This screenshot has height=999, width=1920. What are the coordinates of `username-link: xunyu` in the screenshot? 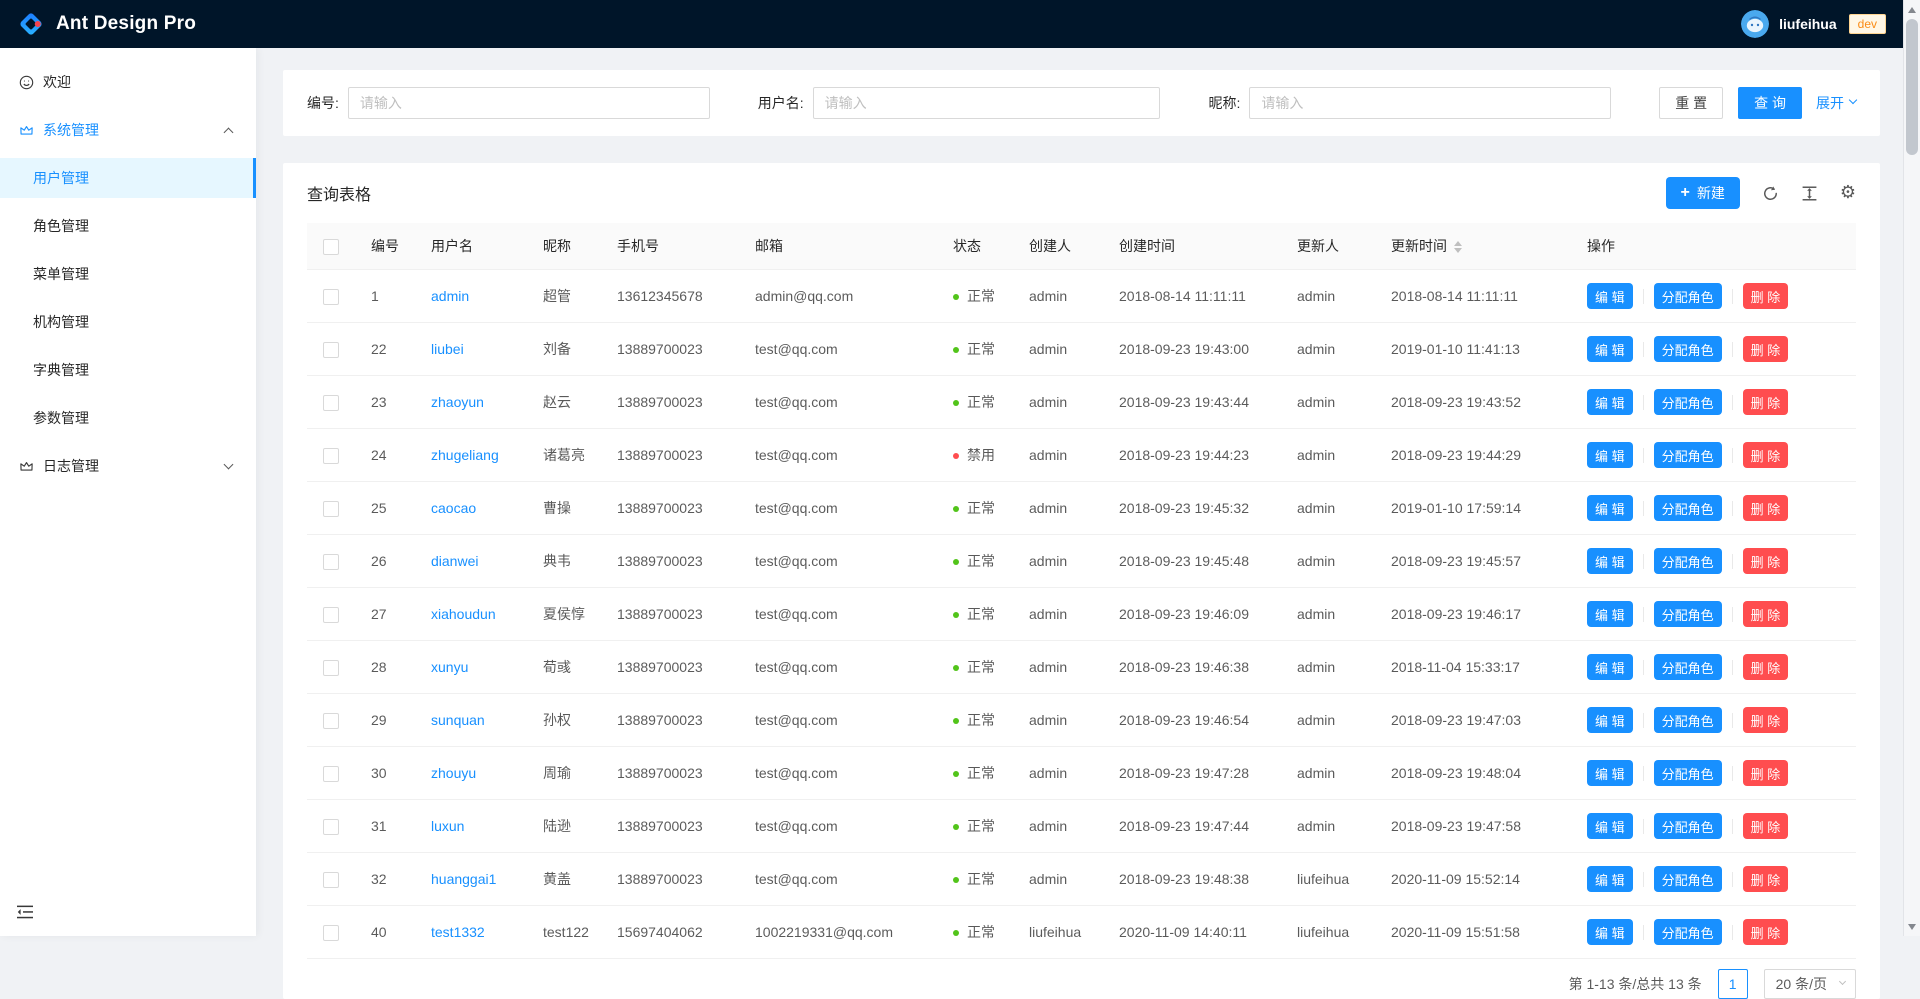 It's located at (450, 667).